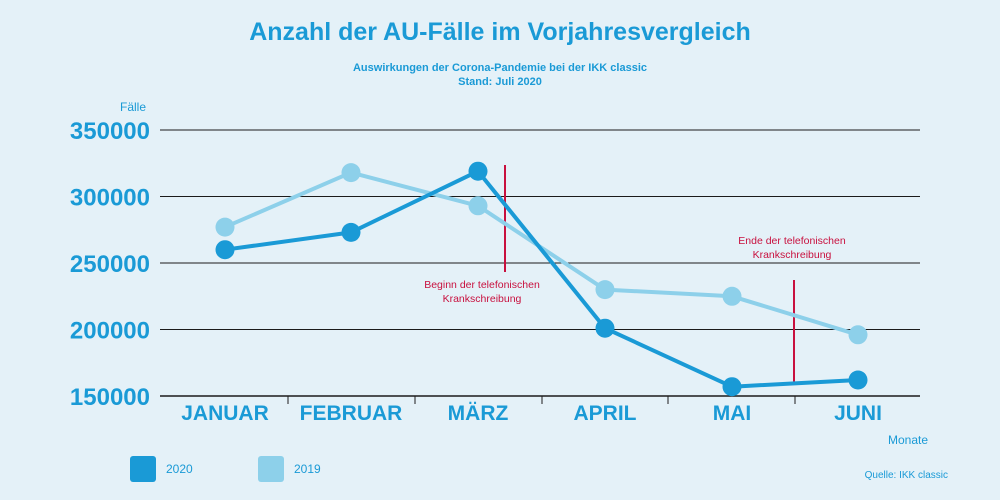  I want to click on x-tick-label: APRIL, so click(605, 413).